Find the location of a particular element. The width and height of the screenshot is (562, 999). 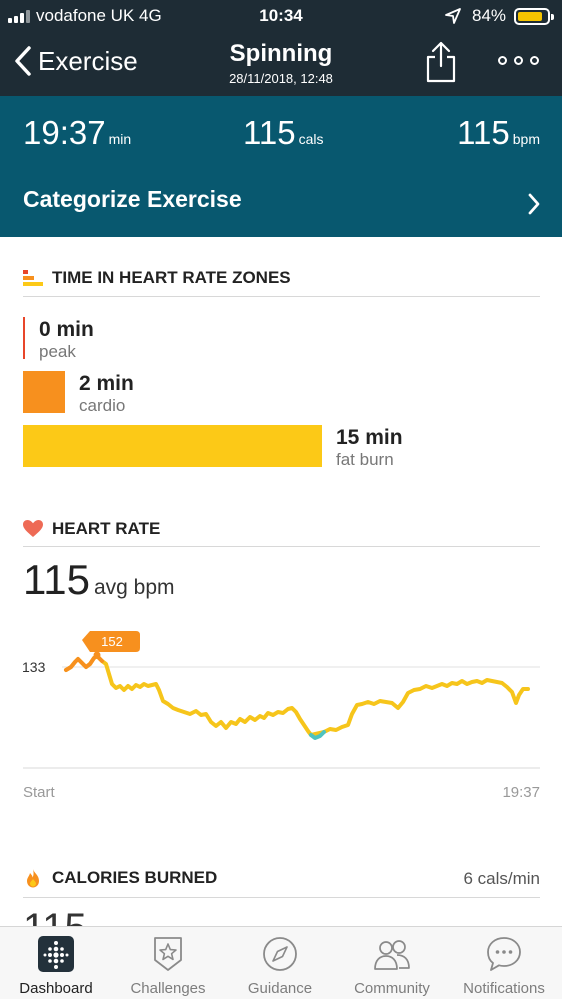

chevron-right-icon is located at coordinates (534, 204).